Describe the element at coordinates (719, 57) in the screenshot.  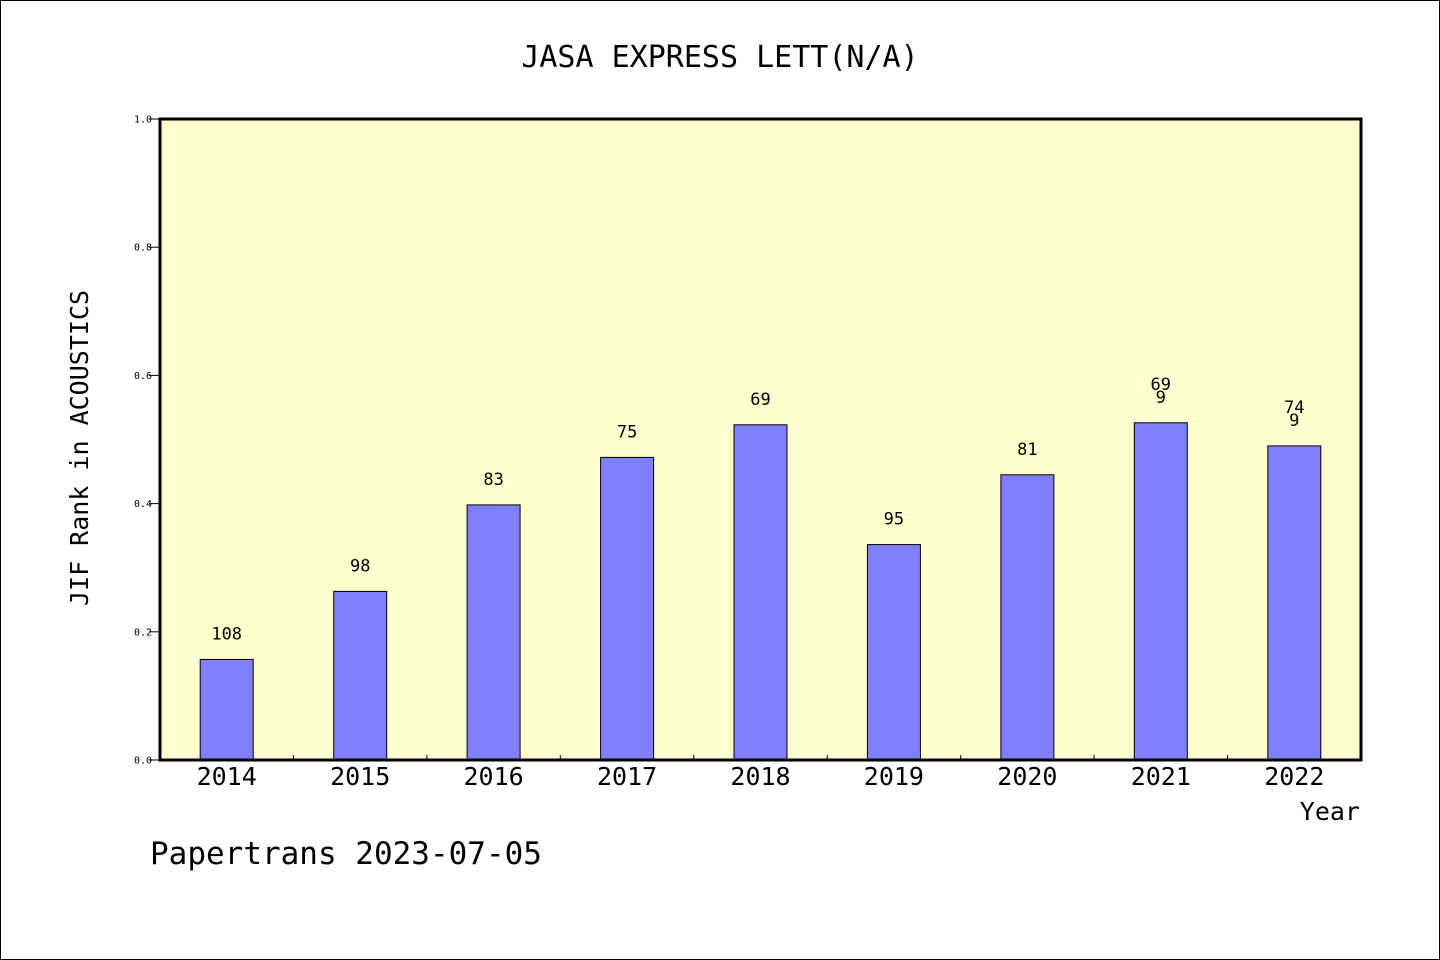
I see `chart-title: JASA EXPRESS LETT(N/A)` at that location.